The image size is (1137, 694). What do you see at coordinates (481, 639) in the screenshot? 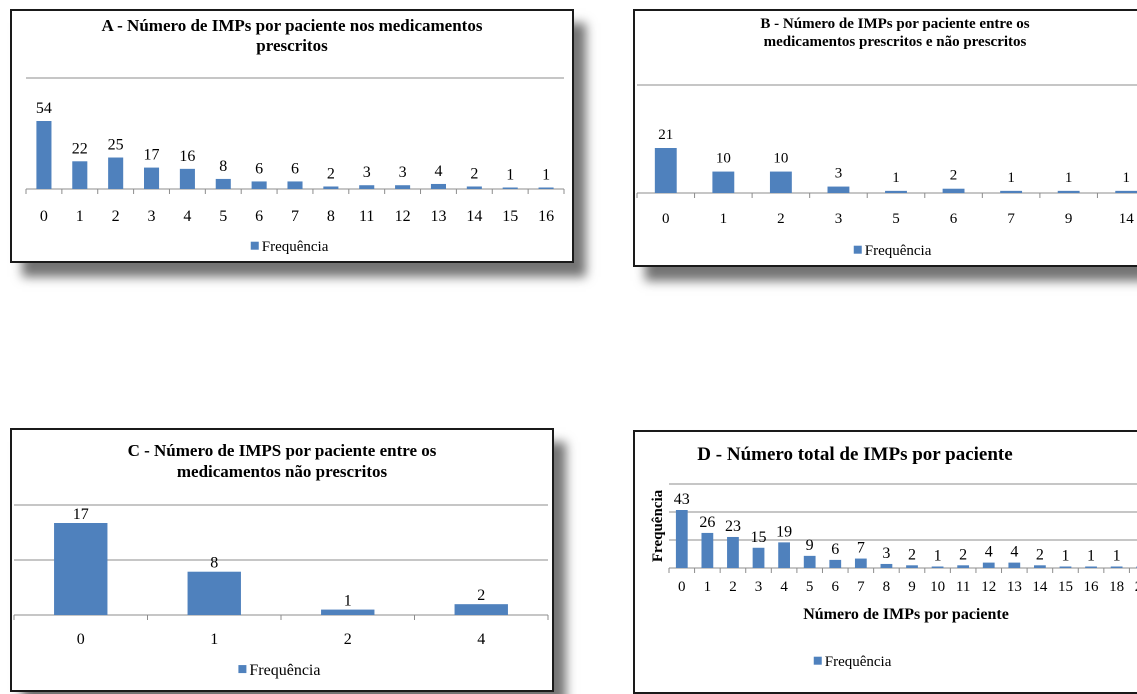
I see `chart-c-tick-label: 4` at bounding box center [481, 639].